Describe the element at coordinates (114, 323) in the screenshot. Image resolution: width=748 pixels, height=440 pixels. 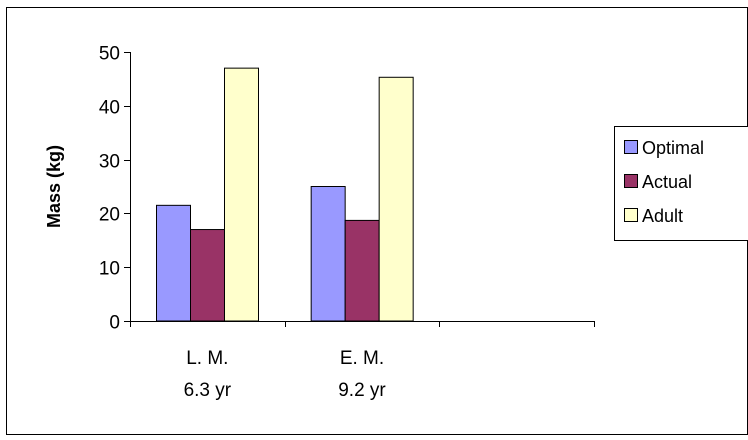
I see `y-tick-label: 0` at that location.